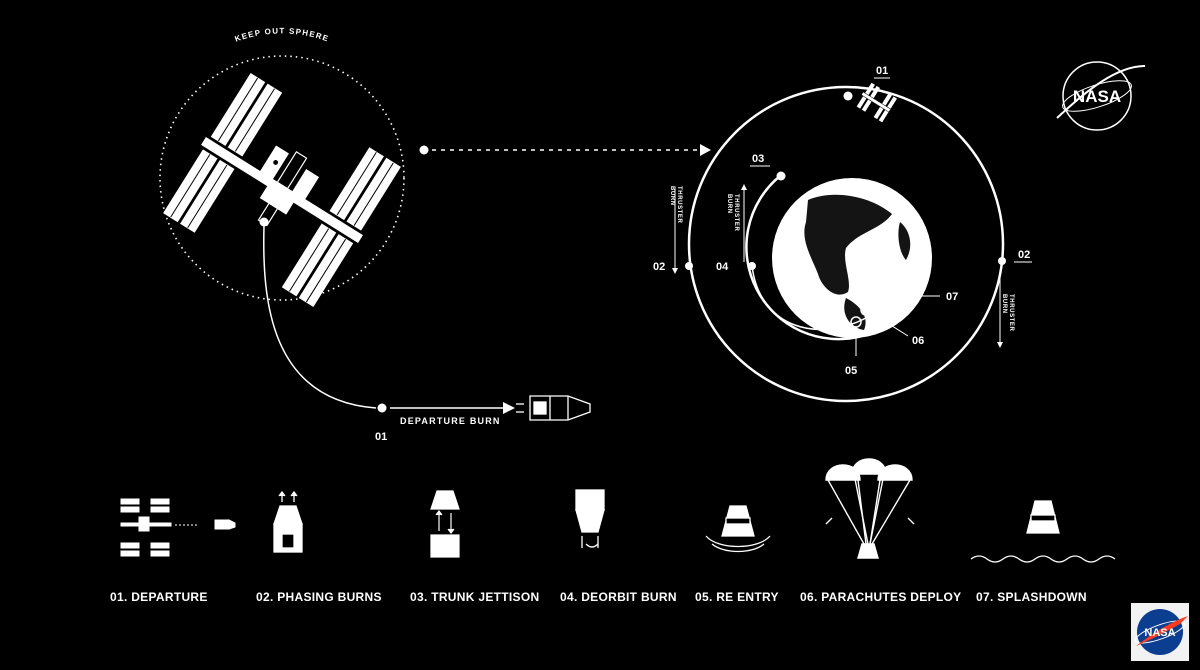 This screenshot has height=670, width=1200. What do you see at coordinates (737, 597) in the screenshot?
I see `step-05-label: 05. RE ENTRY` at bounding box center [737, 597].